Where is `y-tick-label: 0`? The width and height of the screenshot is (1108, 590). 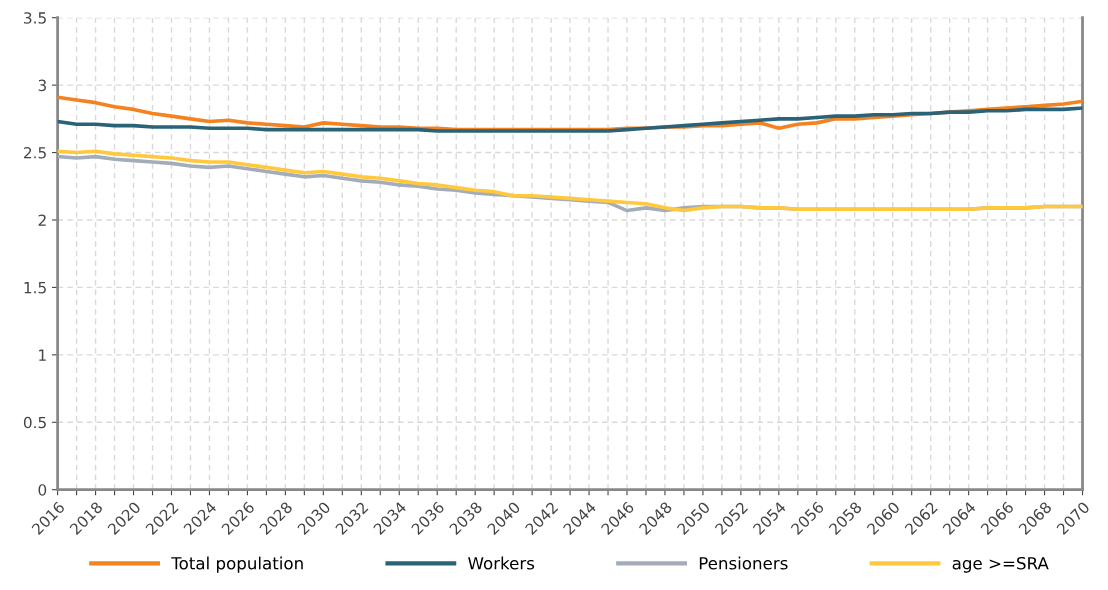
y-tick-label: 0 is located at coordinates (42, 490).